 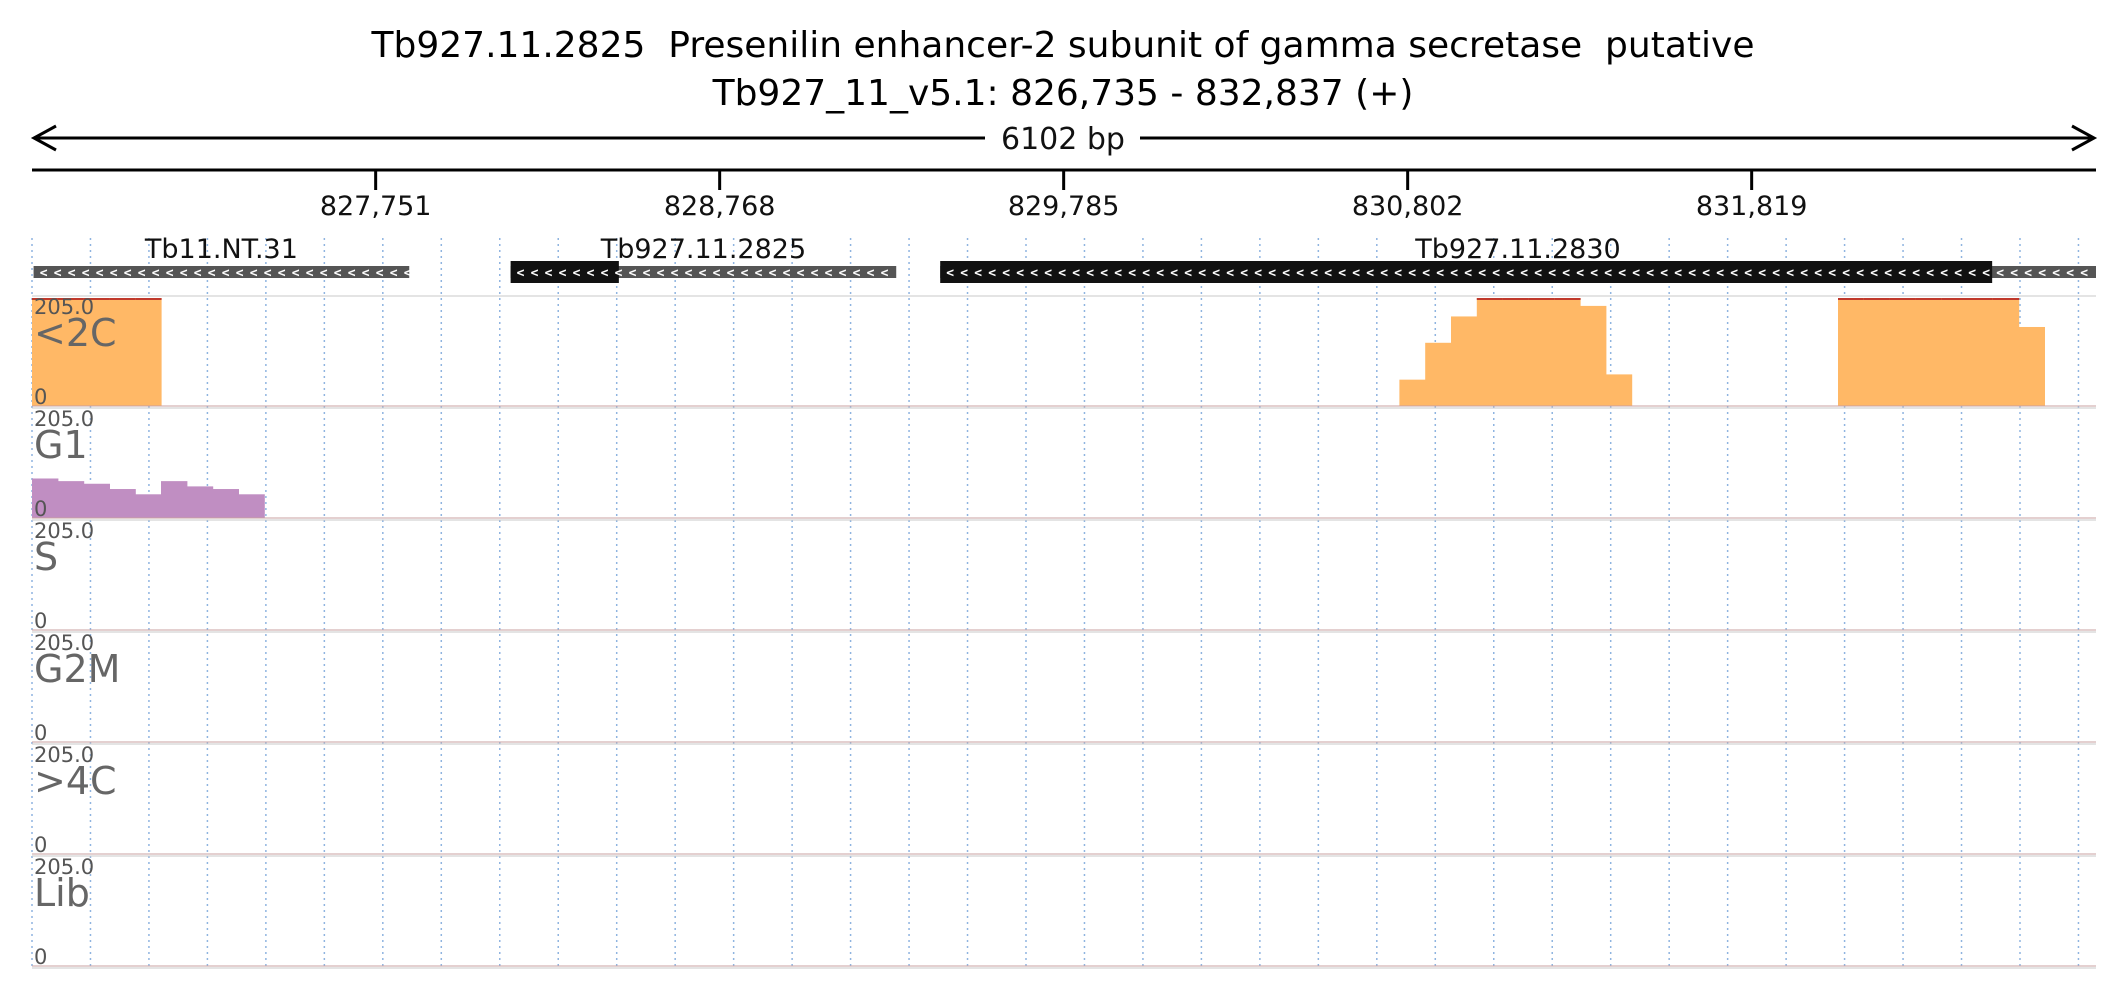 What do you see at coordinates (1408, 206) in the screenshot?
I see `tick-label: 830,802` at bounding box center [1408, 206].